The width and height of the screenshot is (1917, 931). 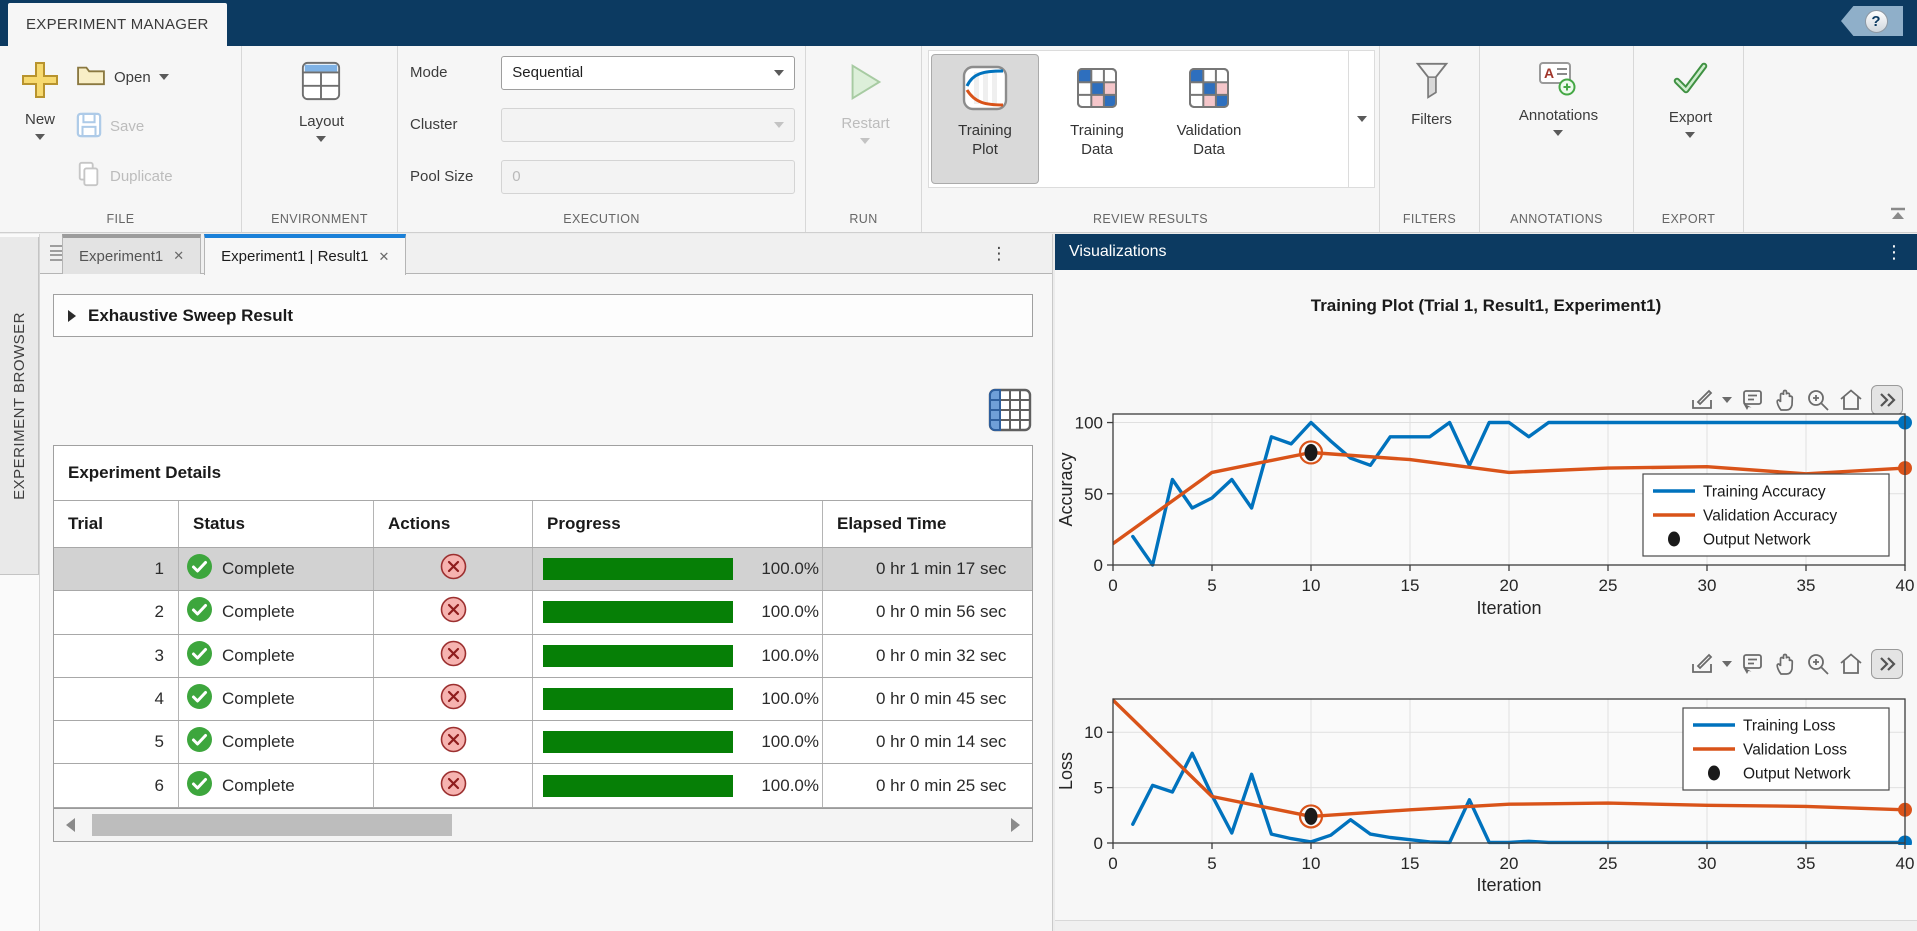 I want to click on new-plus-icon, so click(x=40, y=82).